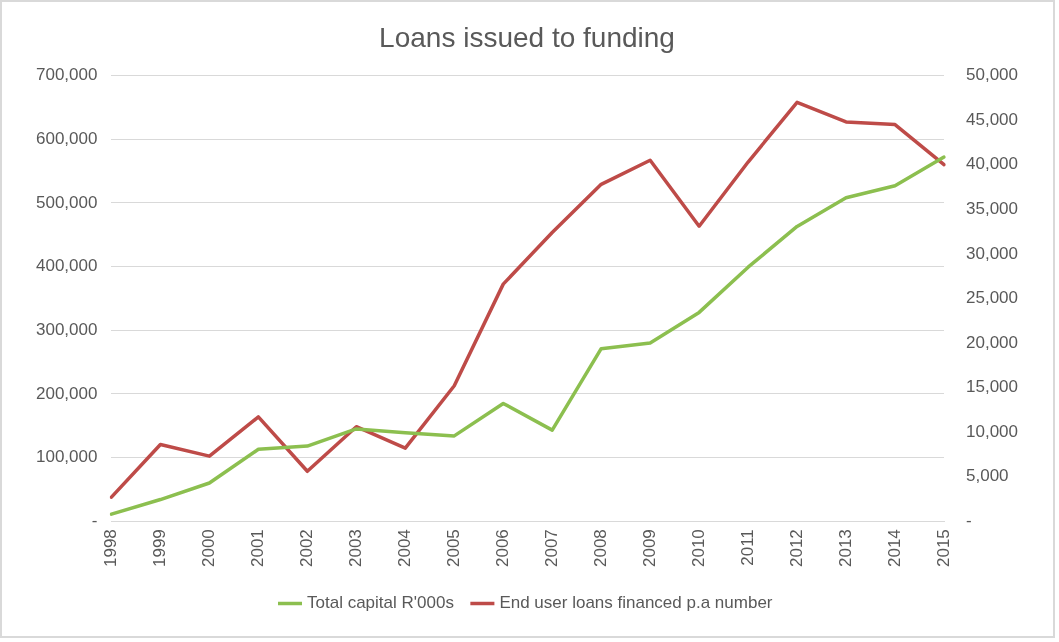 The width and height of the screenshot is (1059, 642). Describe the element at coordinates (992, 208) in the screenshot. I see `y2-tick-label: 35,000` at that location.